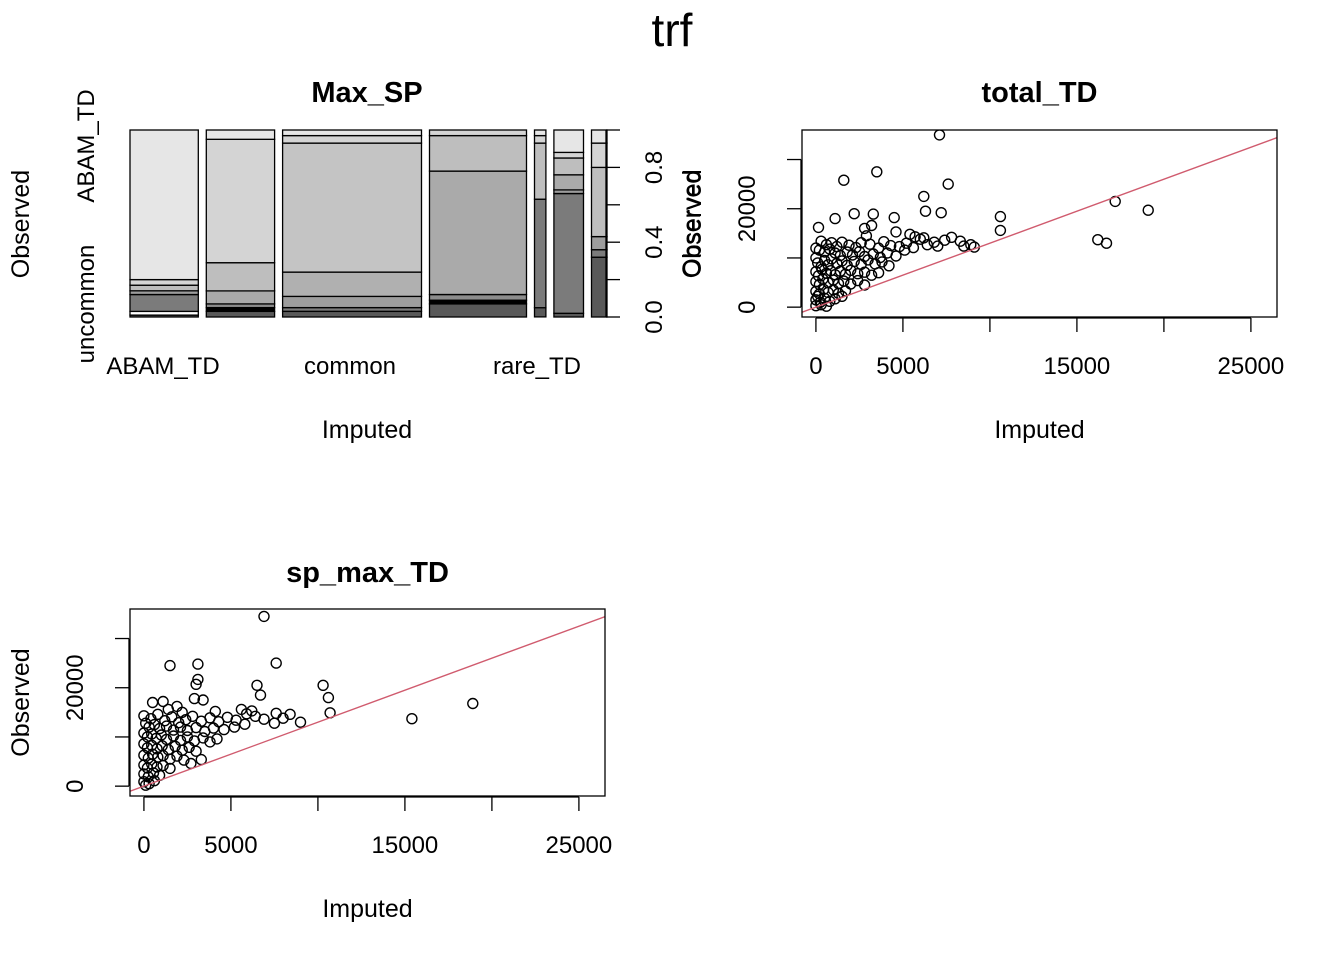  I want to click on plot-area, so click(1039, 221).